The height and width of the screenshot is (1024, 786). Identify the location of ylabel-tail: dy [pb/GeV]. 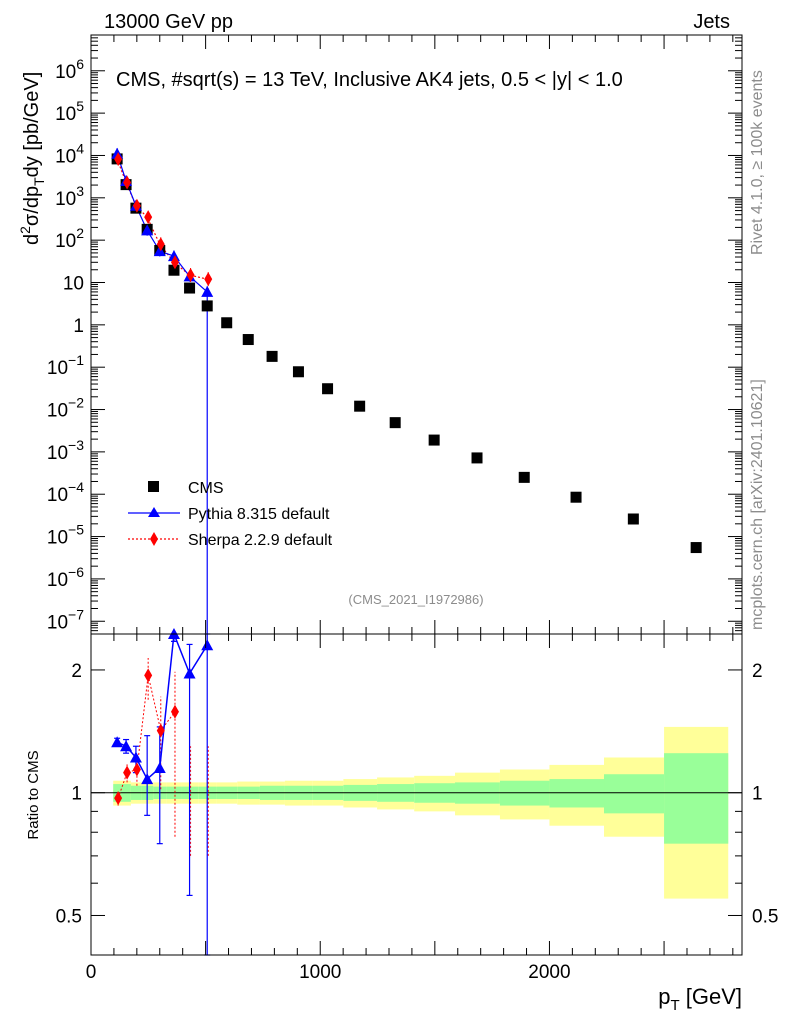
(32, 125).